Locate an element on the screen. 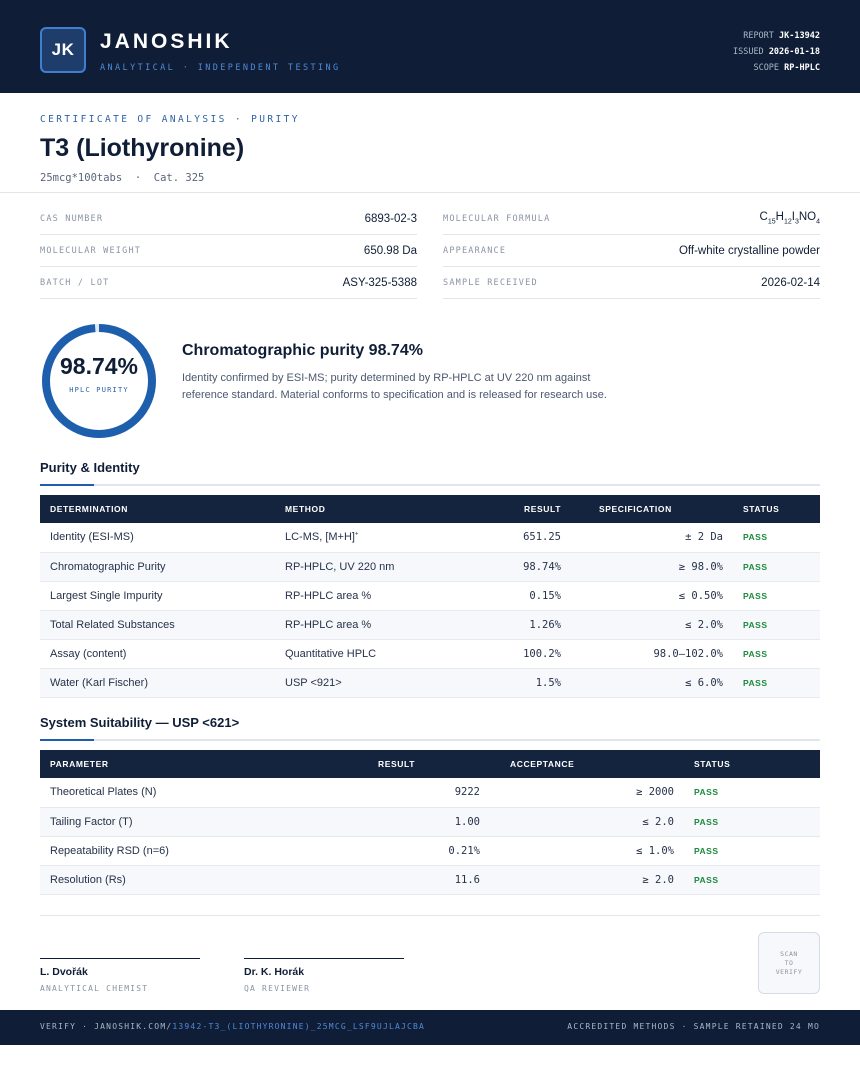 Image resolution: width=860 pixels, height=1073 pixels. purity-value: 98.74% is located at coordinates (98, 366).